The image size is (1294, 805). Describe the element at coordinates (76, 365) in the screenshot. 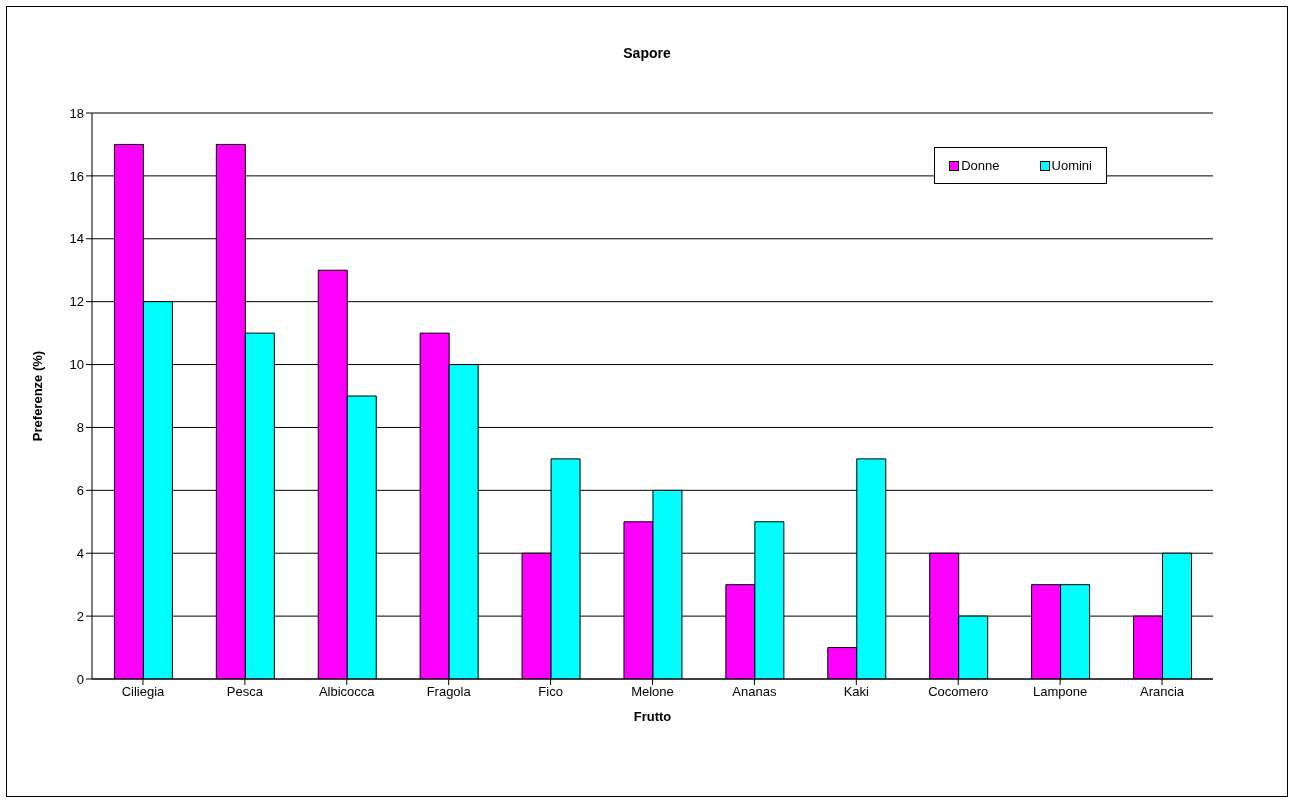

I see `y-tick-label: 10` at that location.